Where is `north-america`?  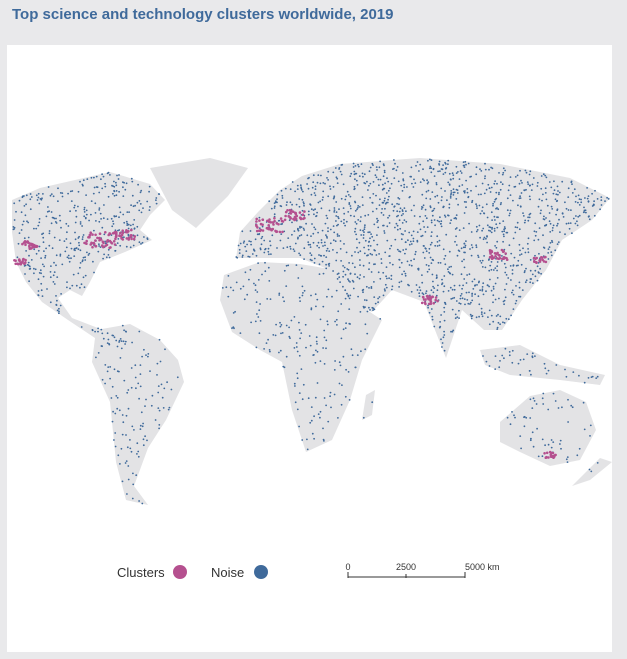
north-america is located at coordinates (88, 261).